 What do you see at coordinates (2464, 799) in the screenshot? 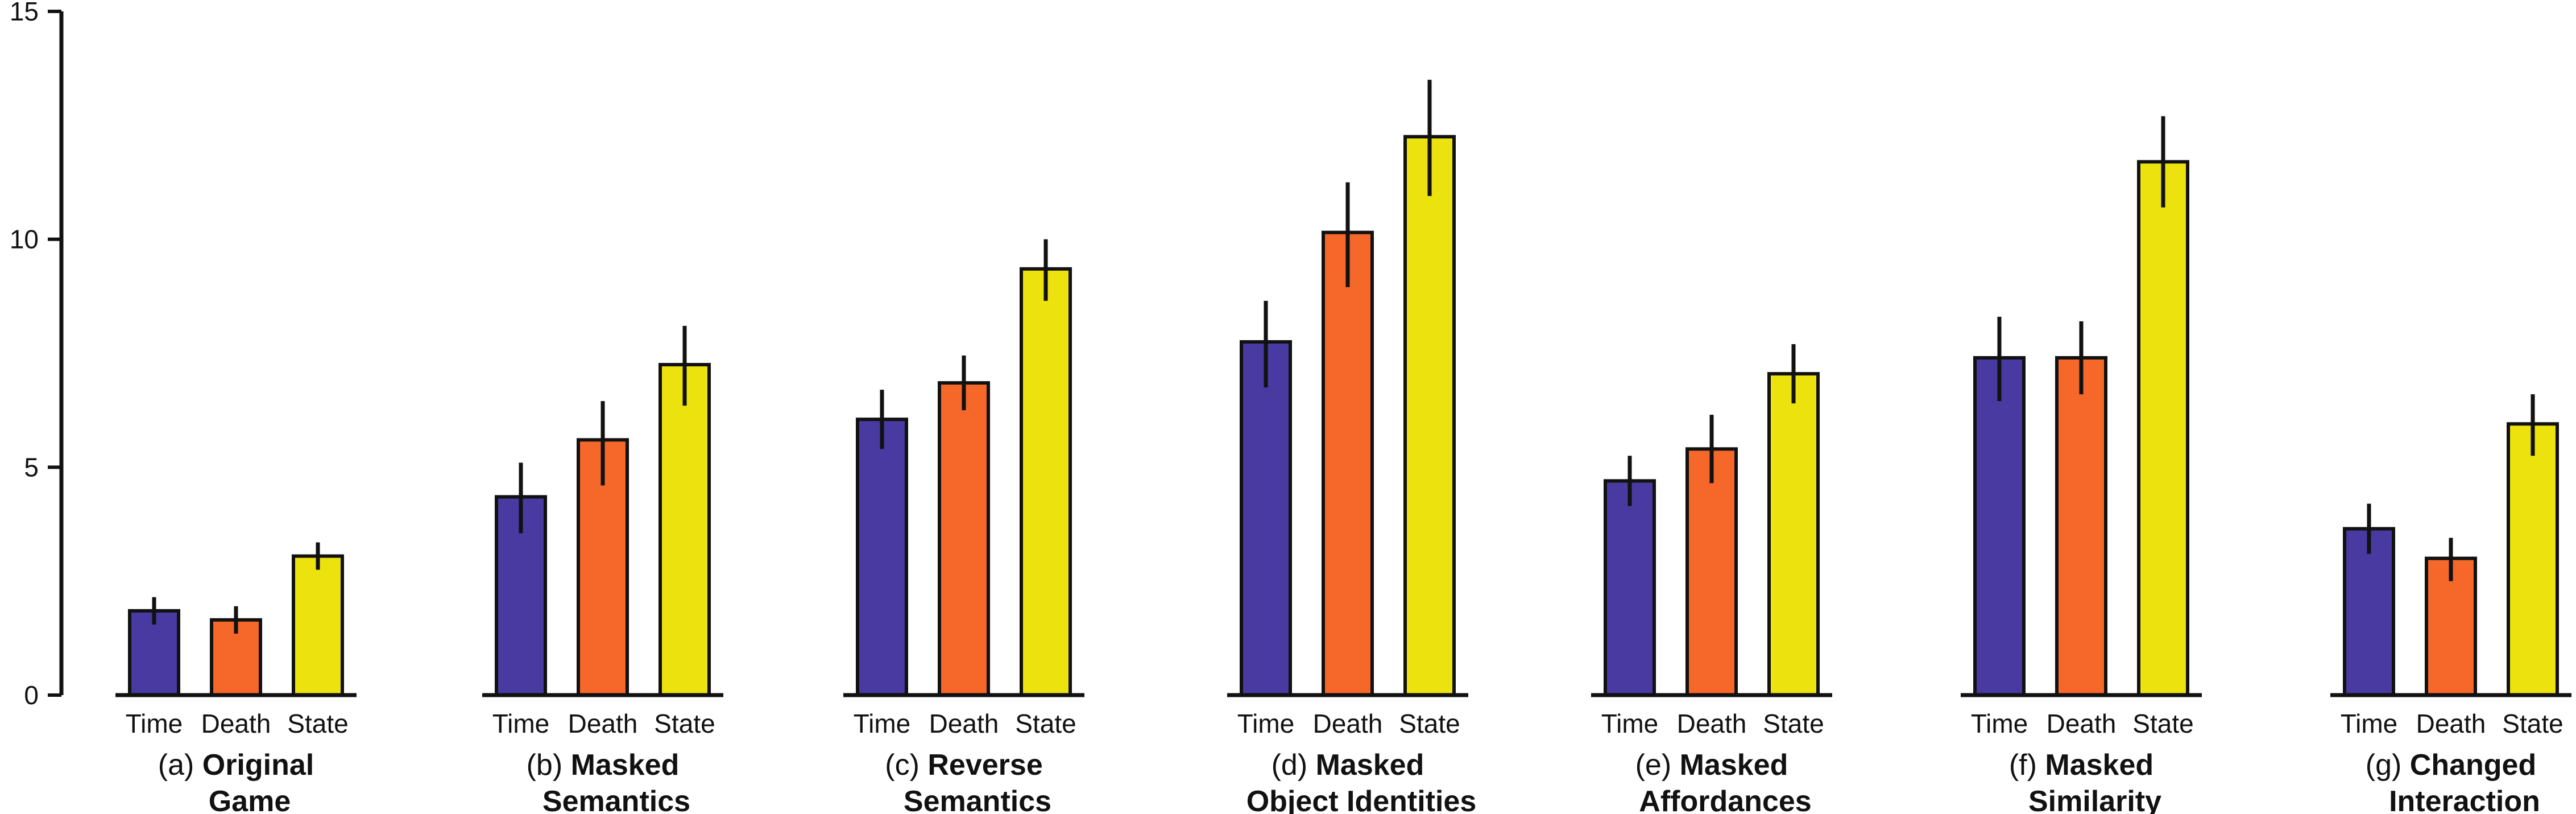
I see `group-caption-line2: Interaction` at bounding box center [2464, 799].